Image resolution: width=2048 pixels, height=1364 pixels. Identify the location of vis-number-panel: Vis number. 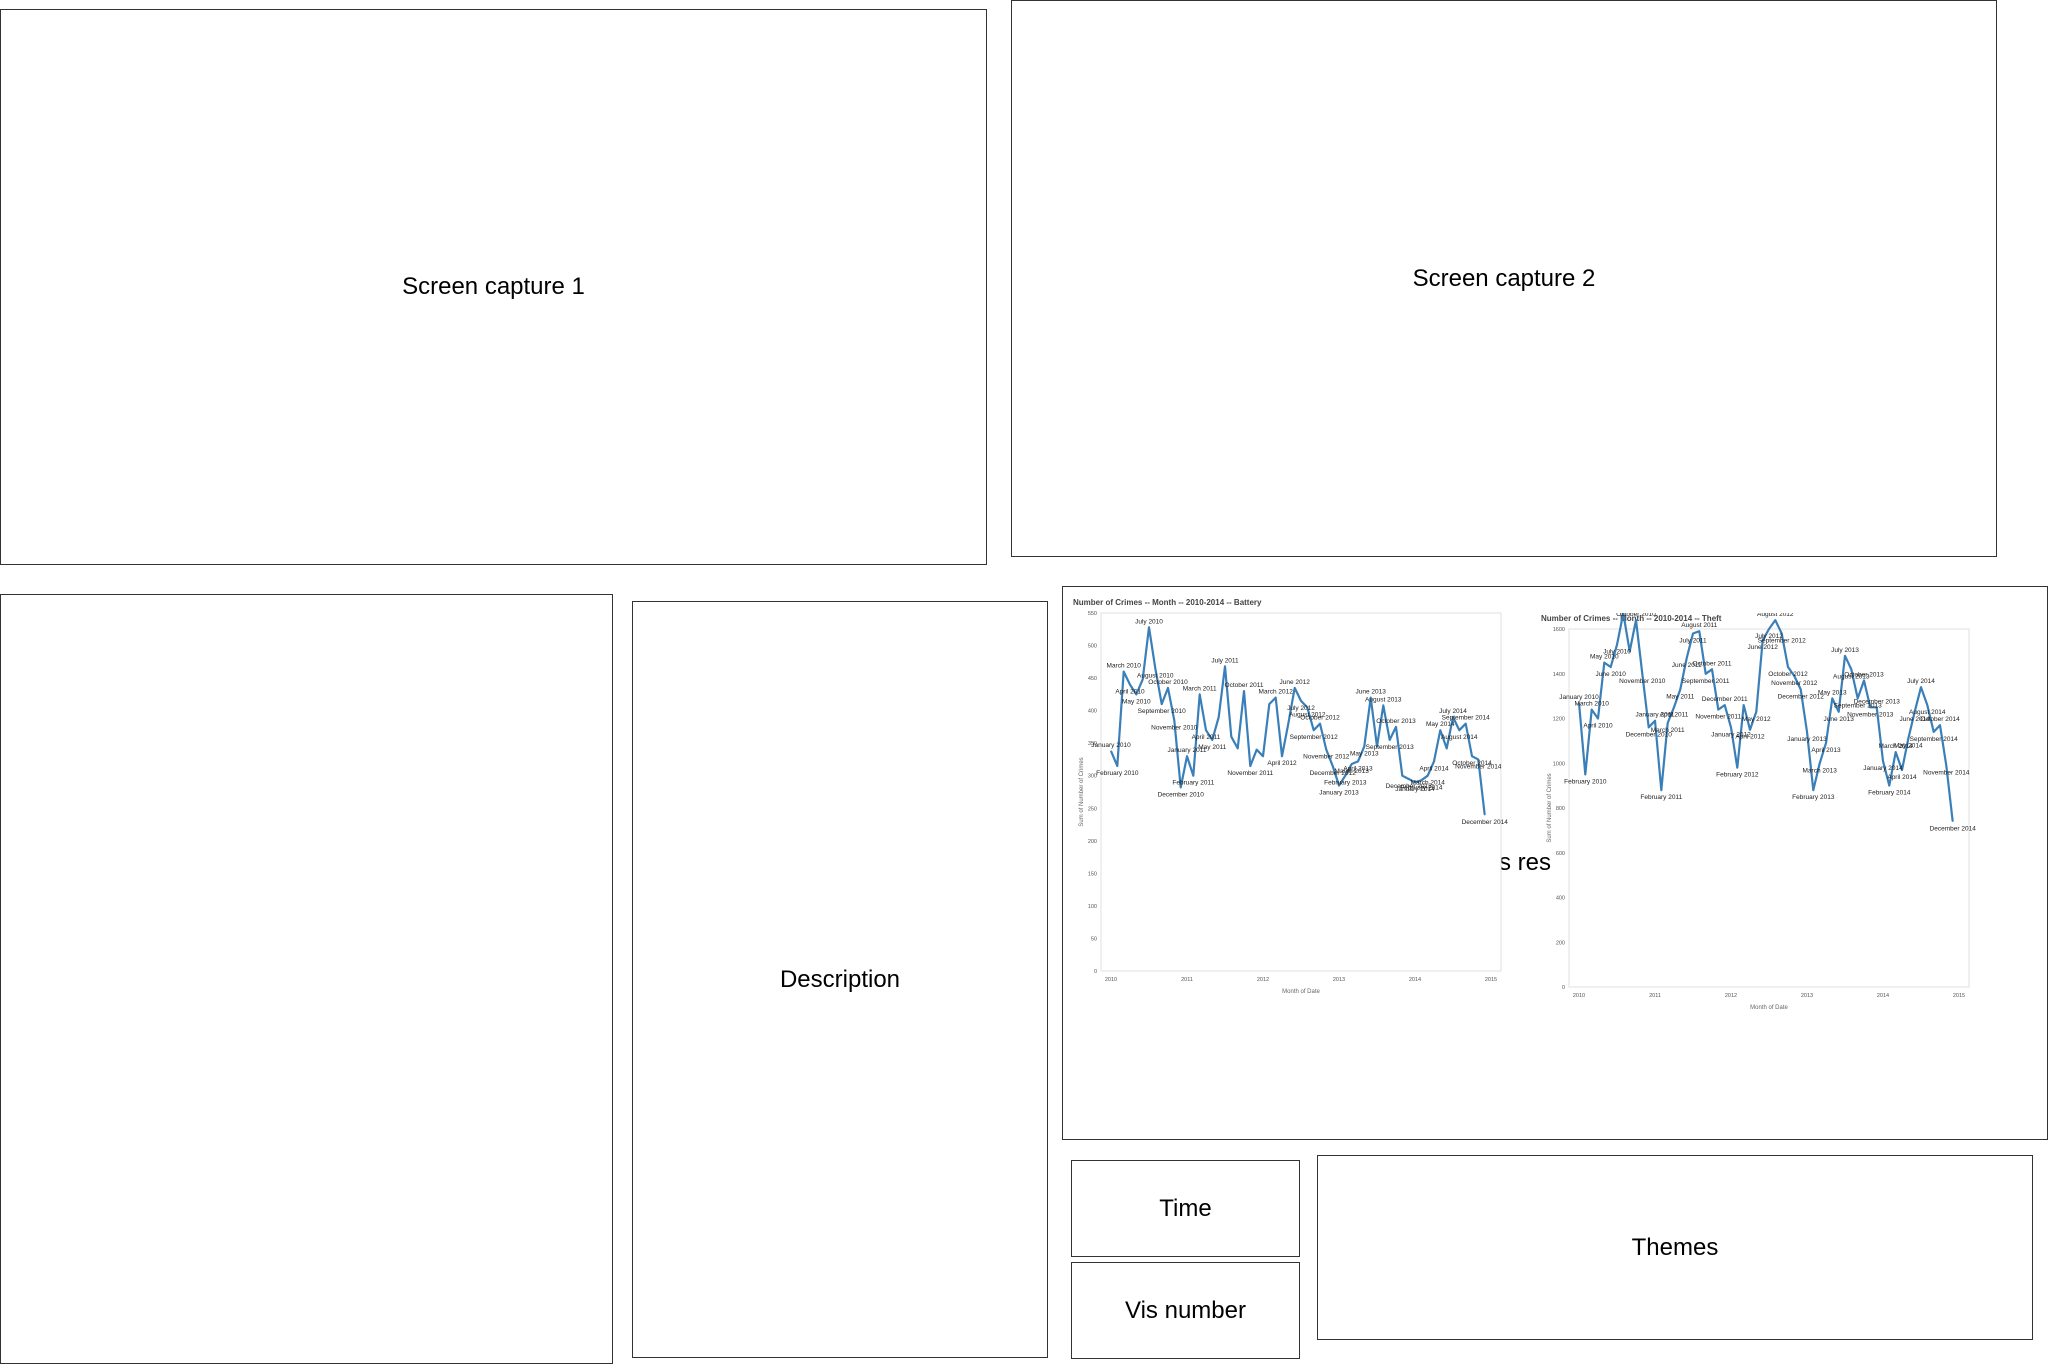
(1185, 1310).